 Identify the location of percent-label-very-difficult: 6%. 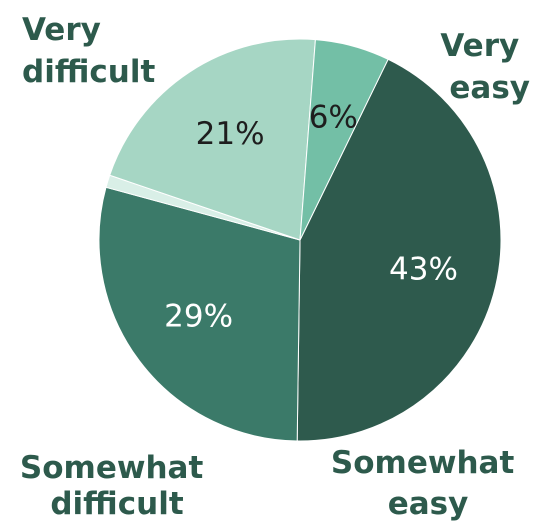
(333, 117).